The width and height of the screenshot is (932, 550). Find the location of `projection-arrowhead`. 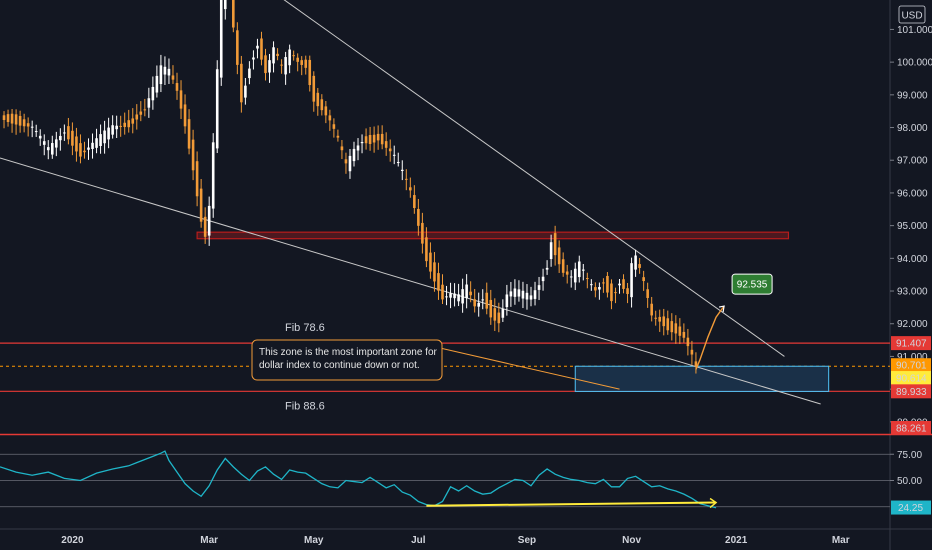

projection-arrowhead is located at coordinates (721, 309).